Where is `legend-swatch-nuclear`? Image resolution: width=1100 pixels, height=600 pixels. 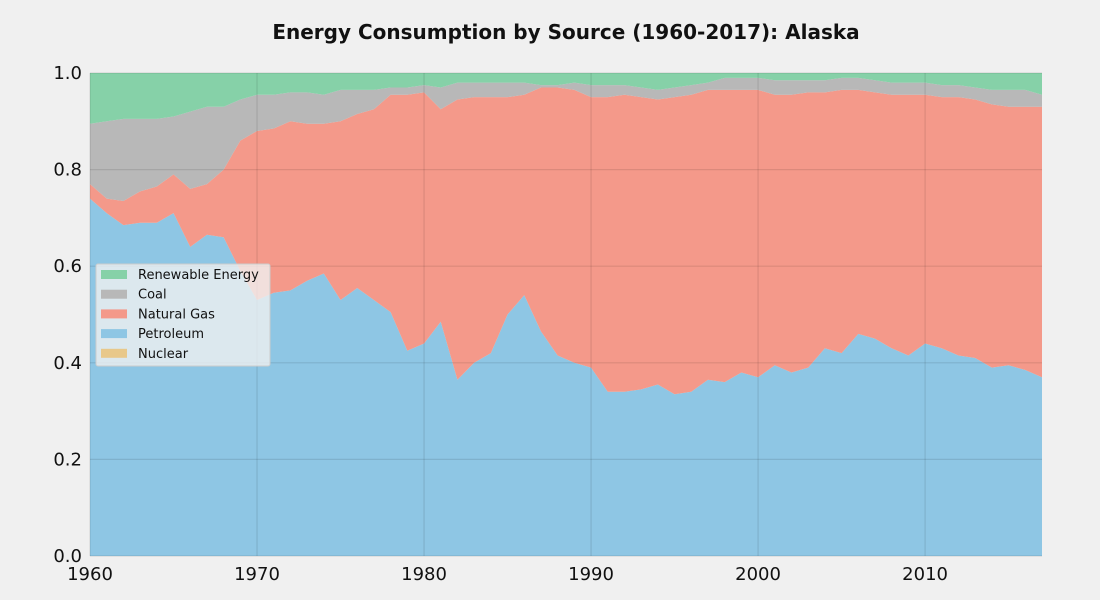 legend-swatch-nuclear is located at coordinates (114, 353).